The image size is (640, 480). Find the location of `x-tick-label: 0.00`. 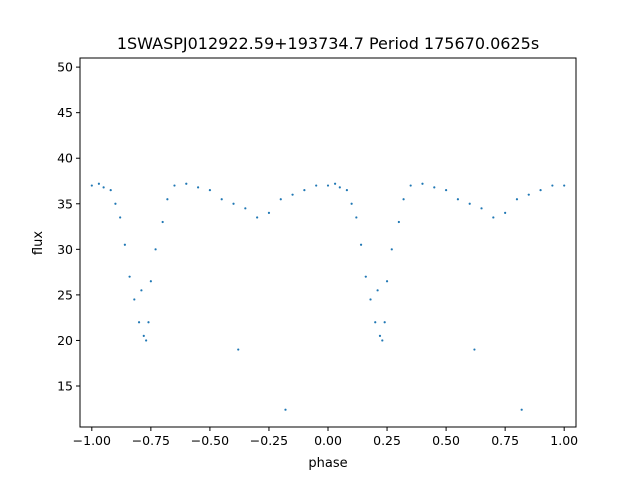

x-tick-label: 0.00 is located at coordinates (328, 440).